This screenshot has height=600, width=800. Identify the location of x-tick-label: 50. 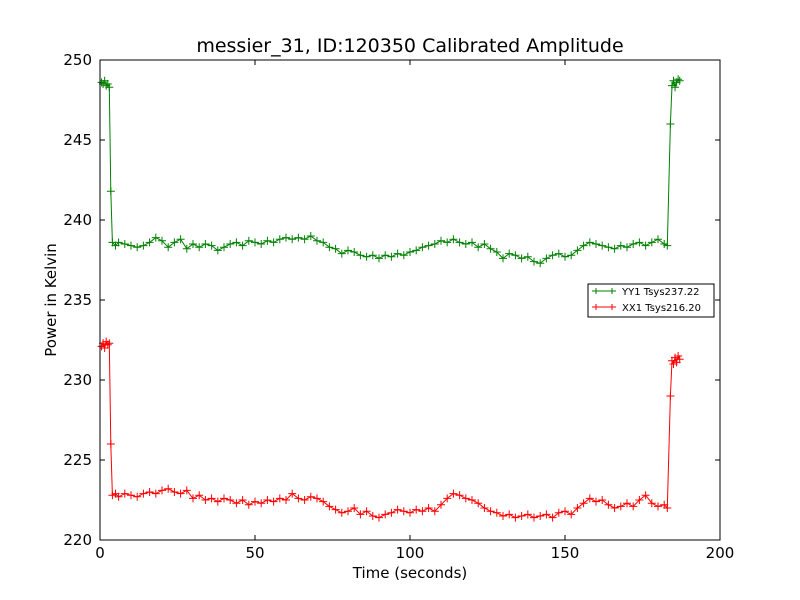
(254, 553).